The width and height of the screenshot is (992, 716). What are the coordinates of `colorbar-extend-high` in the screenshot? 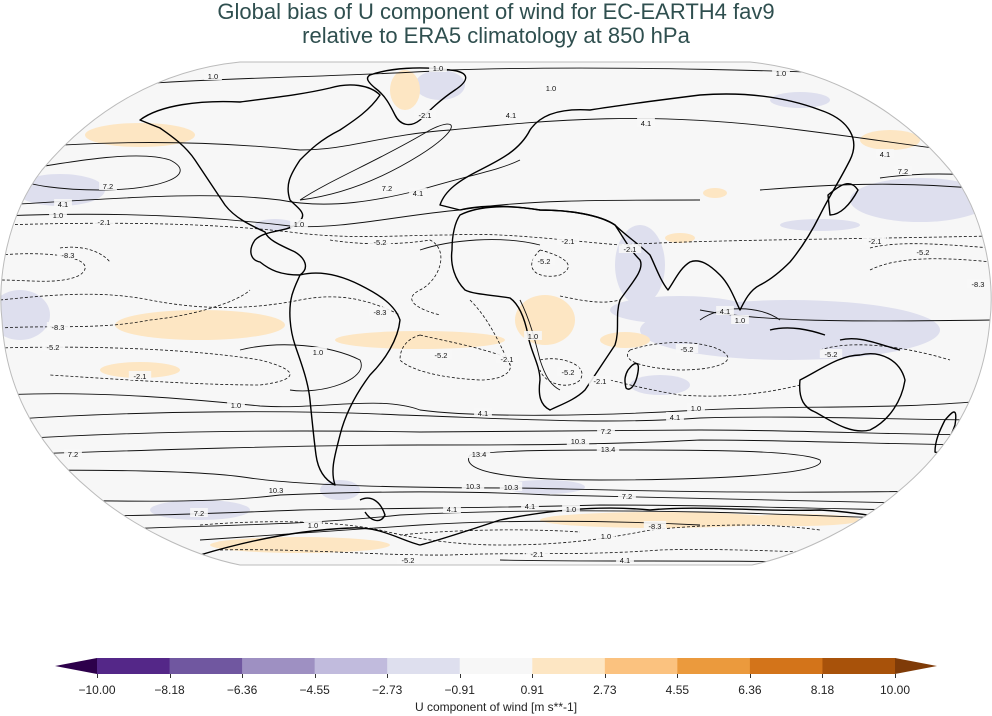 It's located at (916, 666).